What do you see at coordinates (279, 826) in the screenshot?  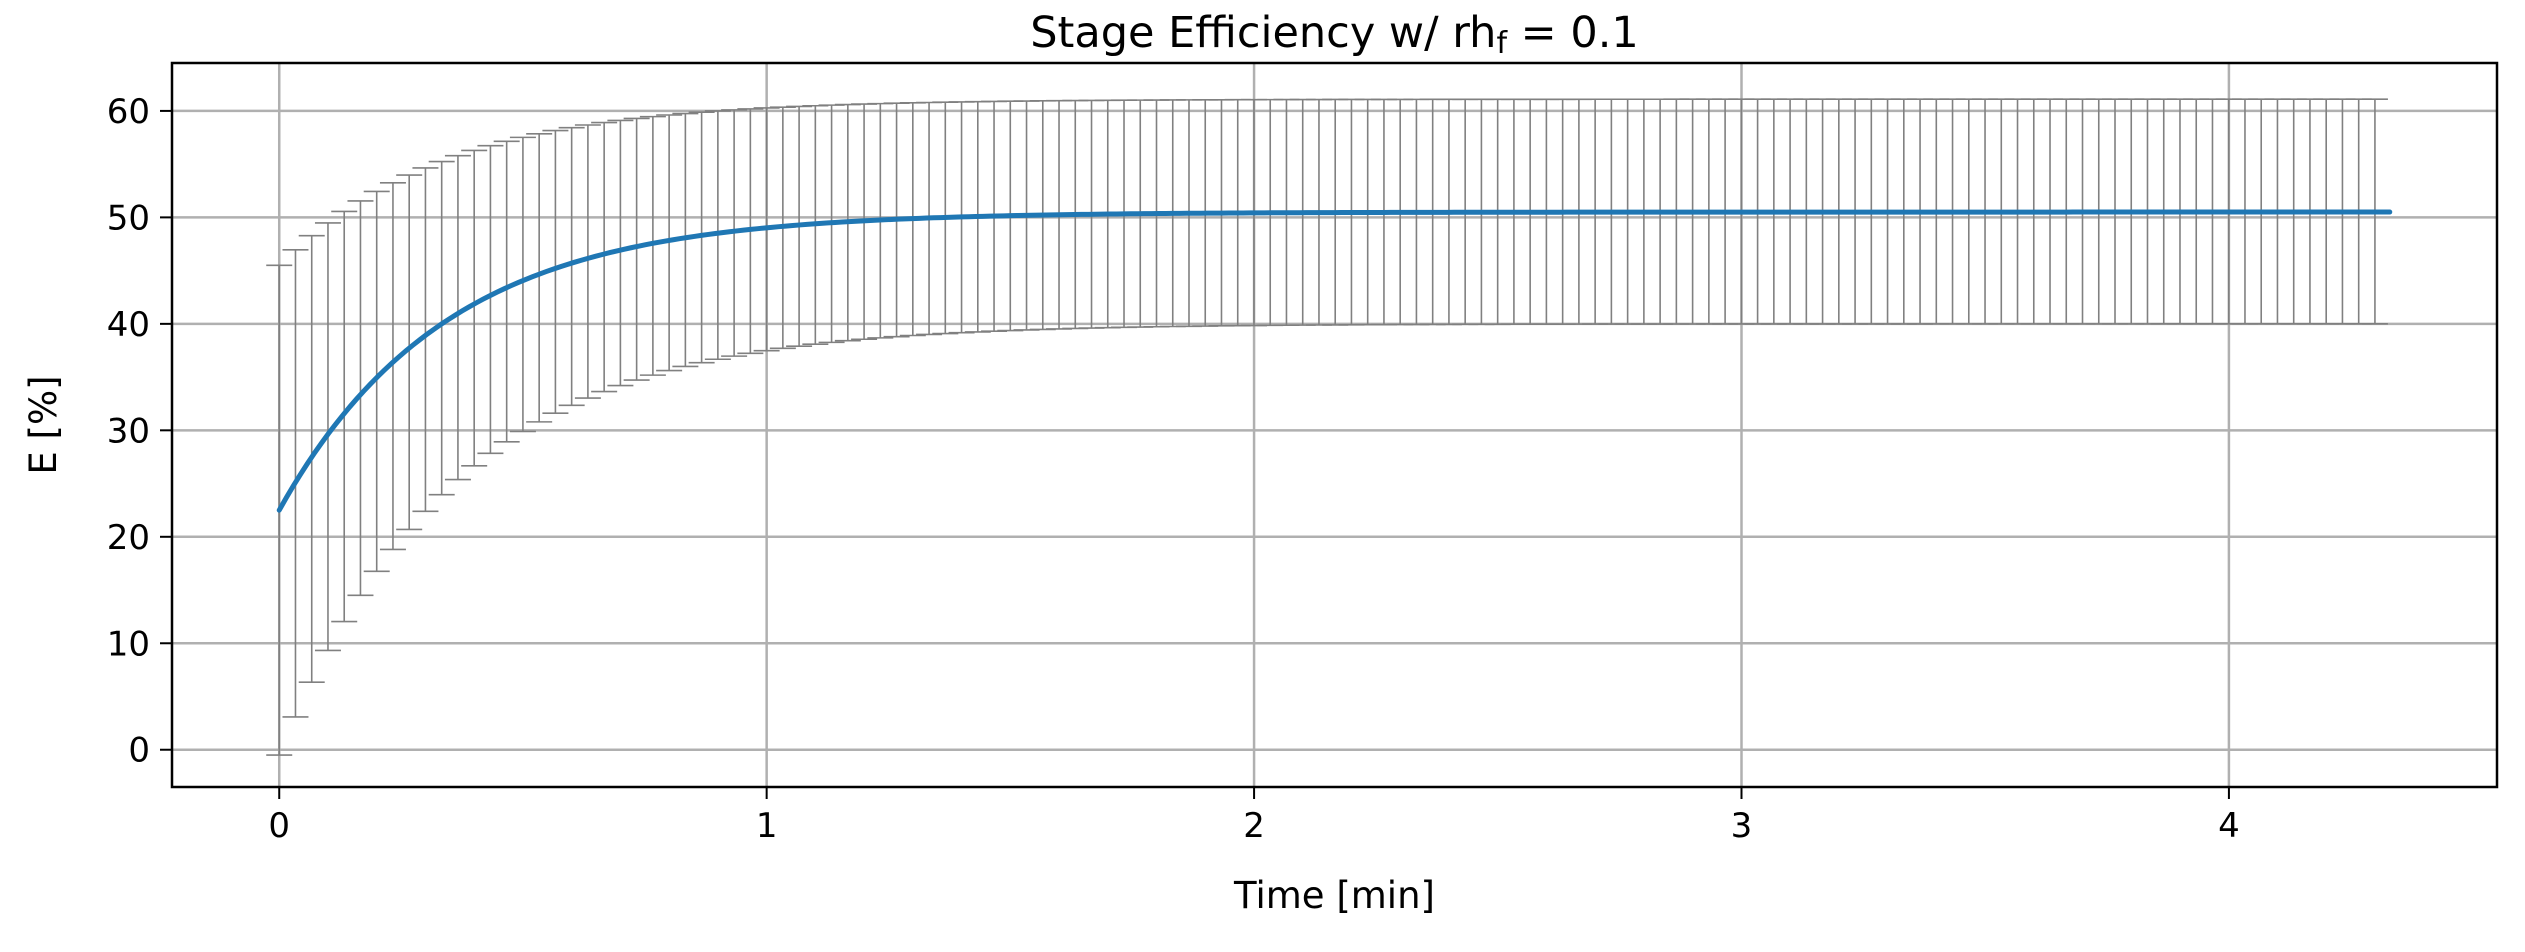 I see `x-tick-label: 0` at bounding box center [279, 826].